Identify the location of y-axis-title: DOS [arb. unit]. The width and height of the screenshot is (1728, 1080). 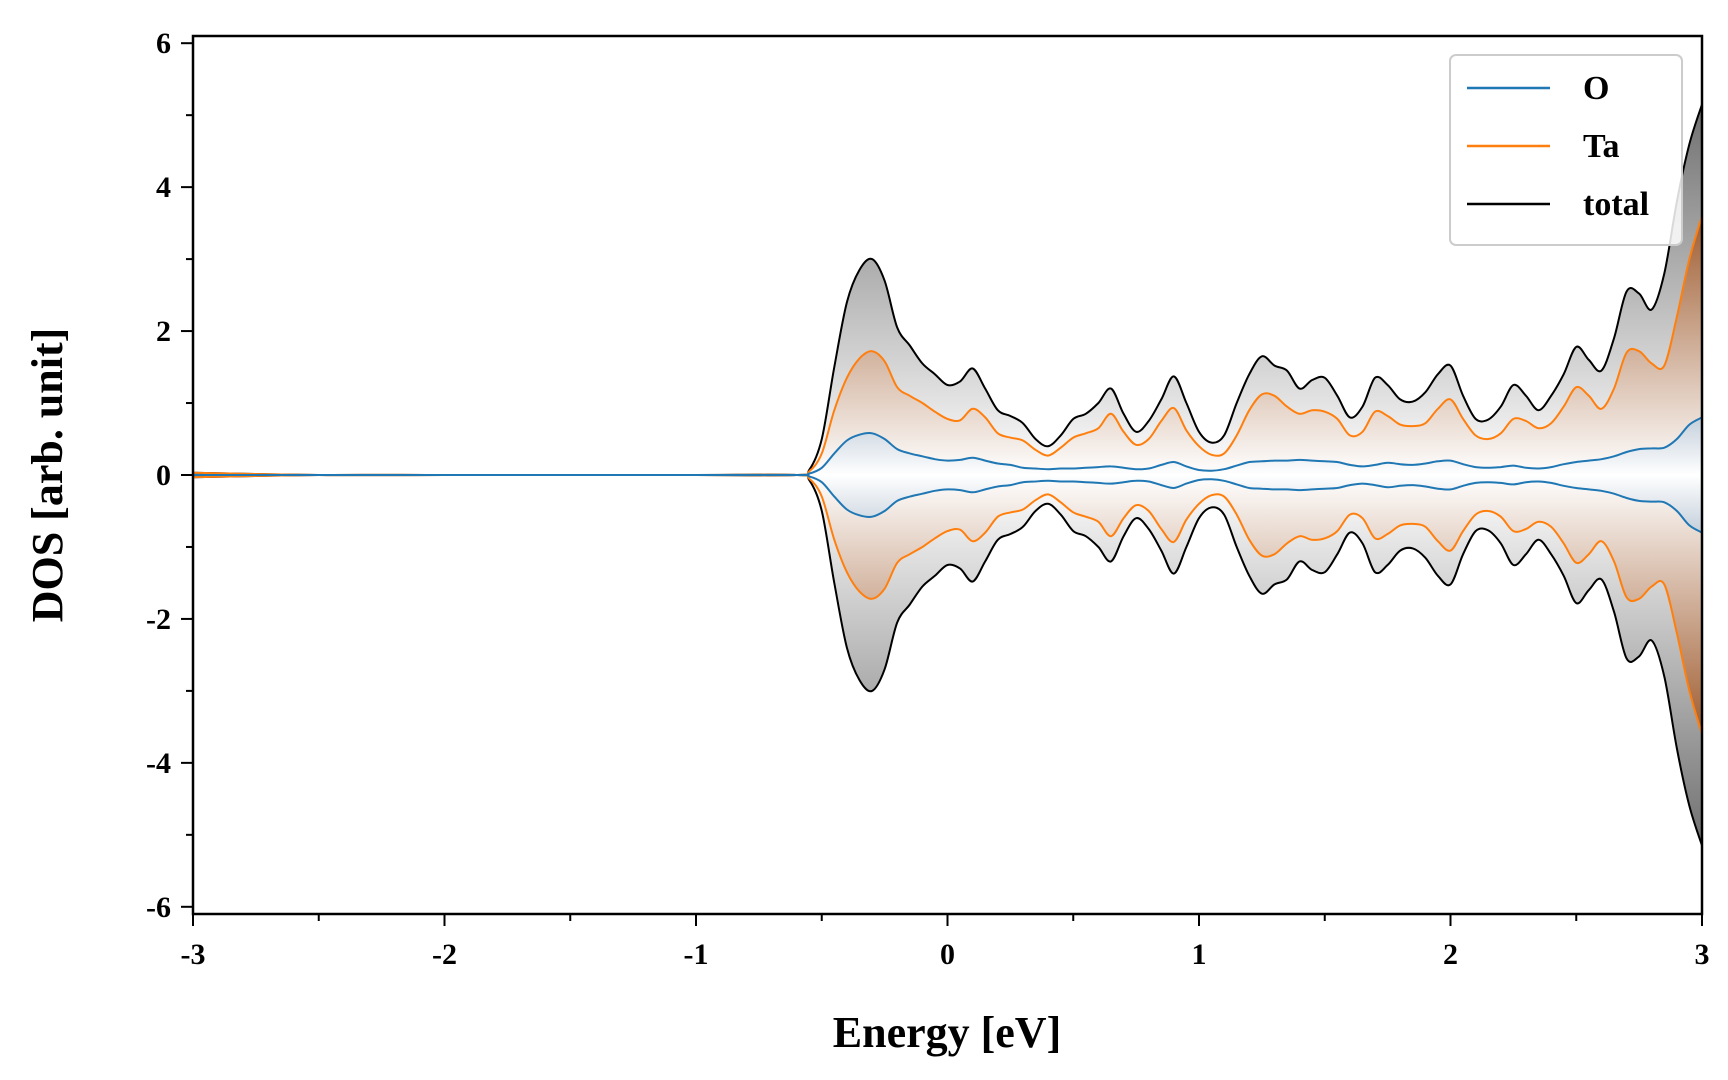
(47, 475).